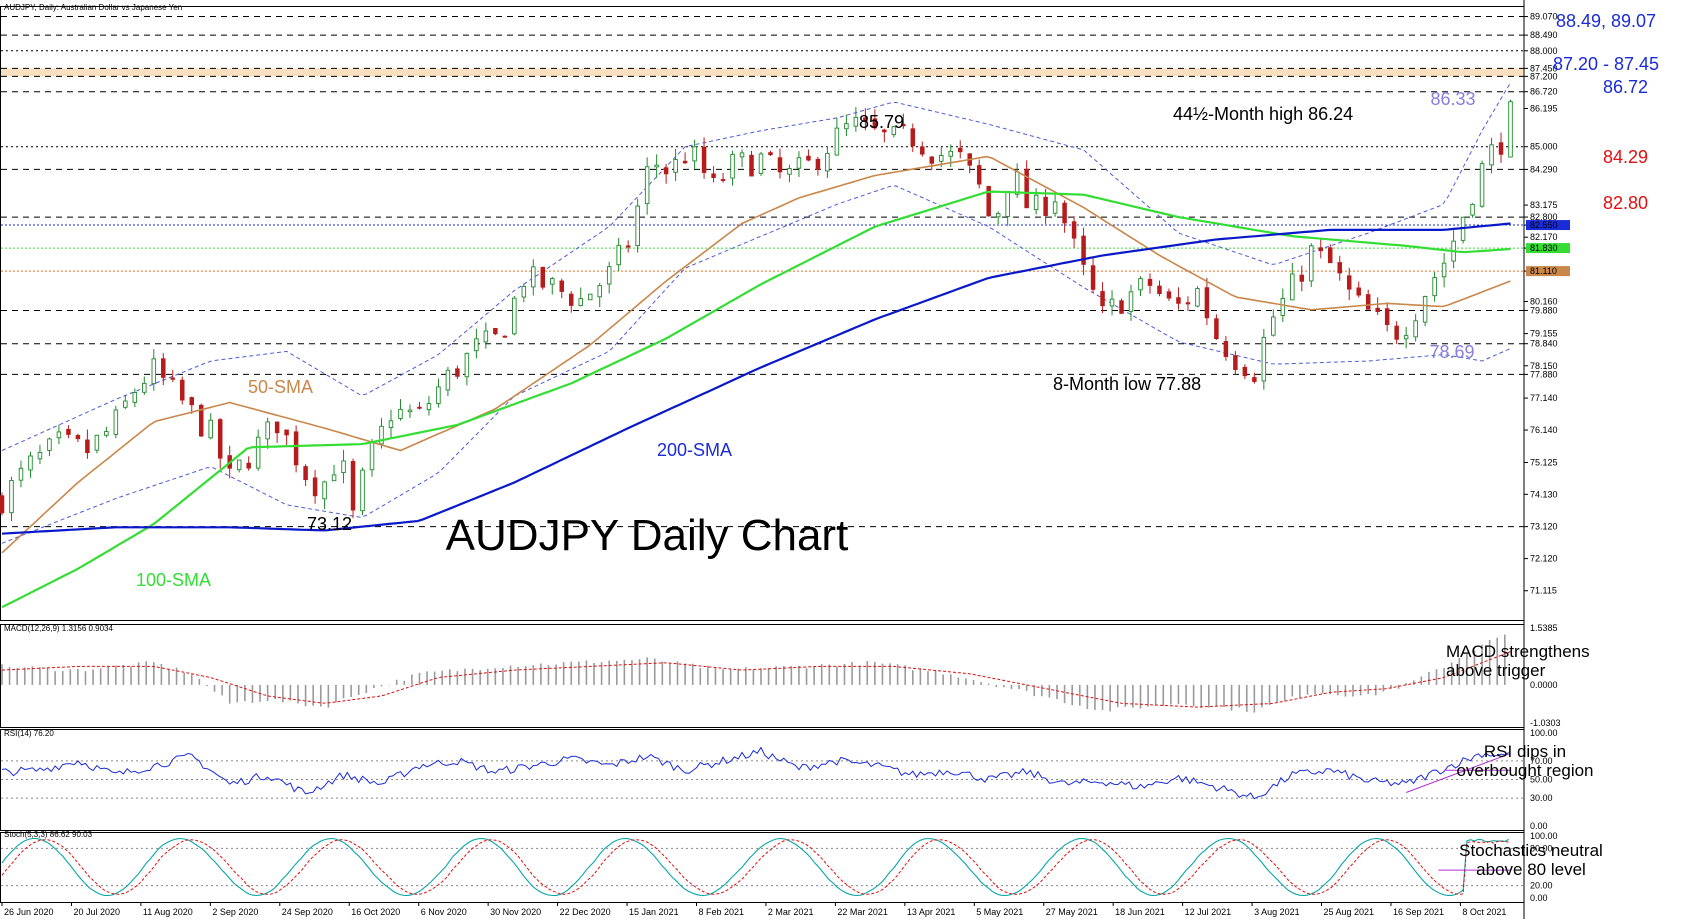 This screenshot has height=924, width=1698. Describe the element at coordinates (280, 387) in the screenshot. I see `sma50-label: 50-SMA` at that location.